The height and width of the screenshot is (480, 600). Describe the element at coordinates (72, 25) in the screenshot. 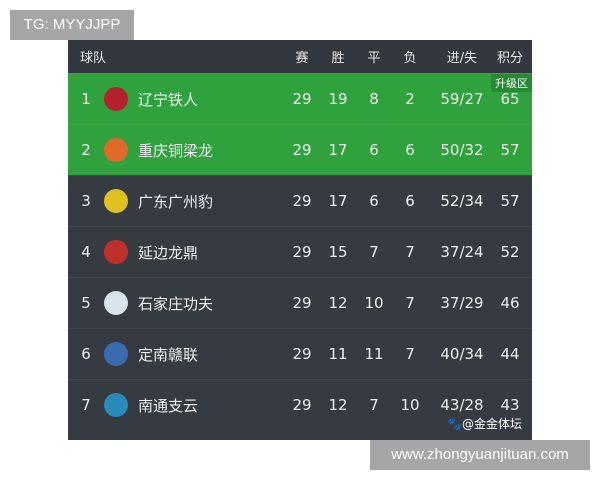

I see `tg-overlay: TG: MYYJJPP` at that location.